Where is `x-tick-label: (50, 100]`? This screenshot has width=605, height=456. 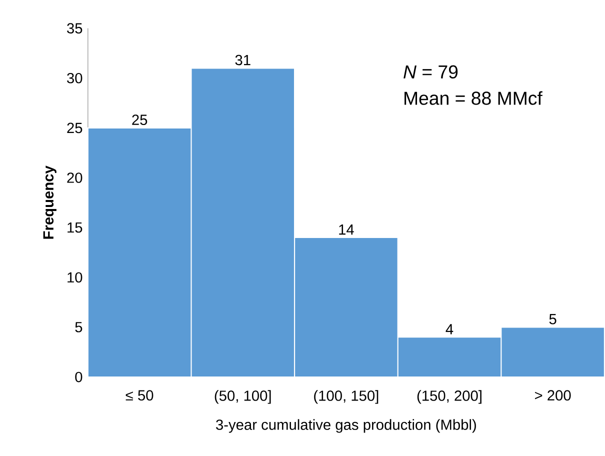
x-tick-label: (50, 100] is located at coordinates (242, 397).